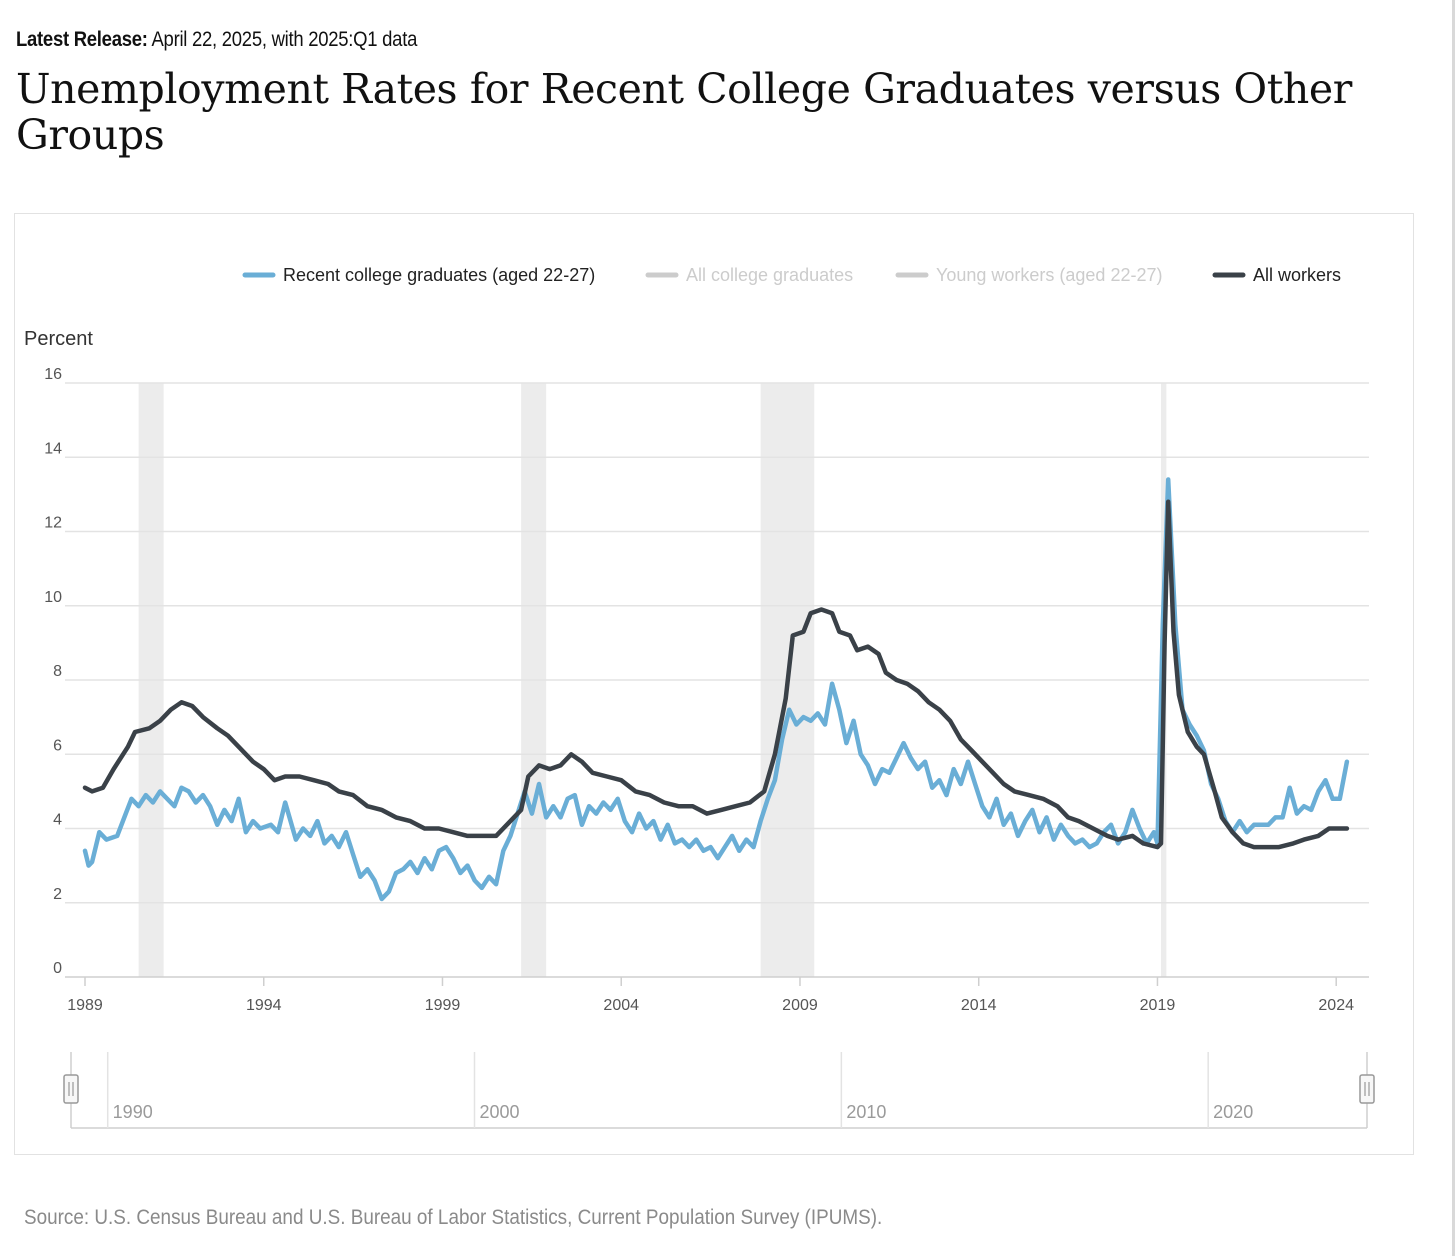 The height and width of the screenshot is (1256, 1456). I want to click on y-tick-label: 2, so click(57, 894).